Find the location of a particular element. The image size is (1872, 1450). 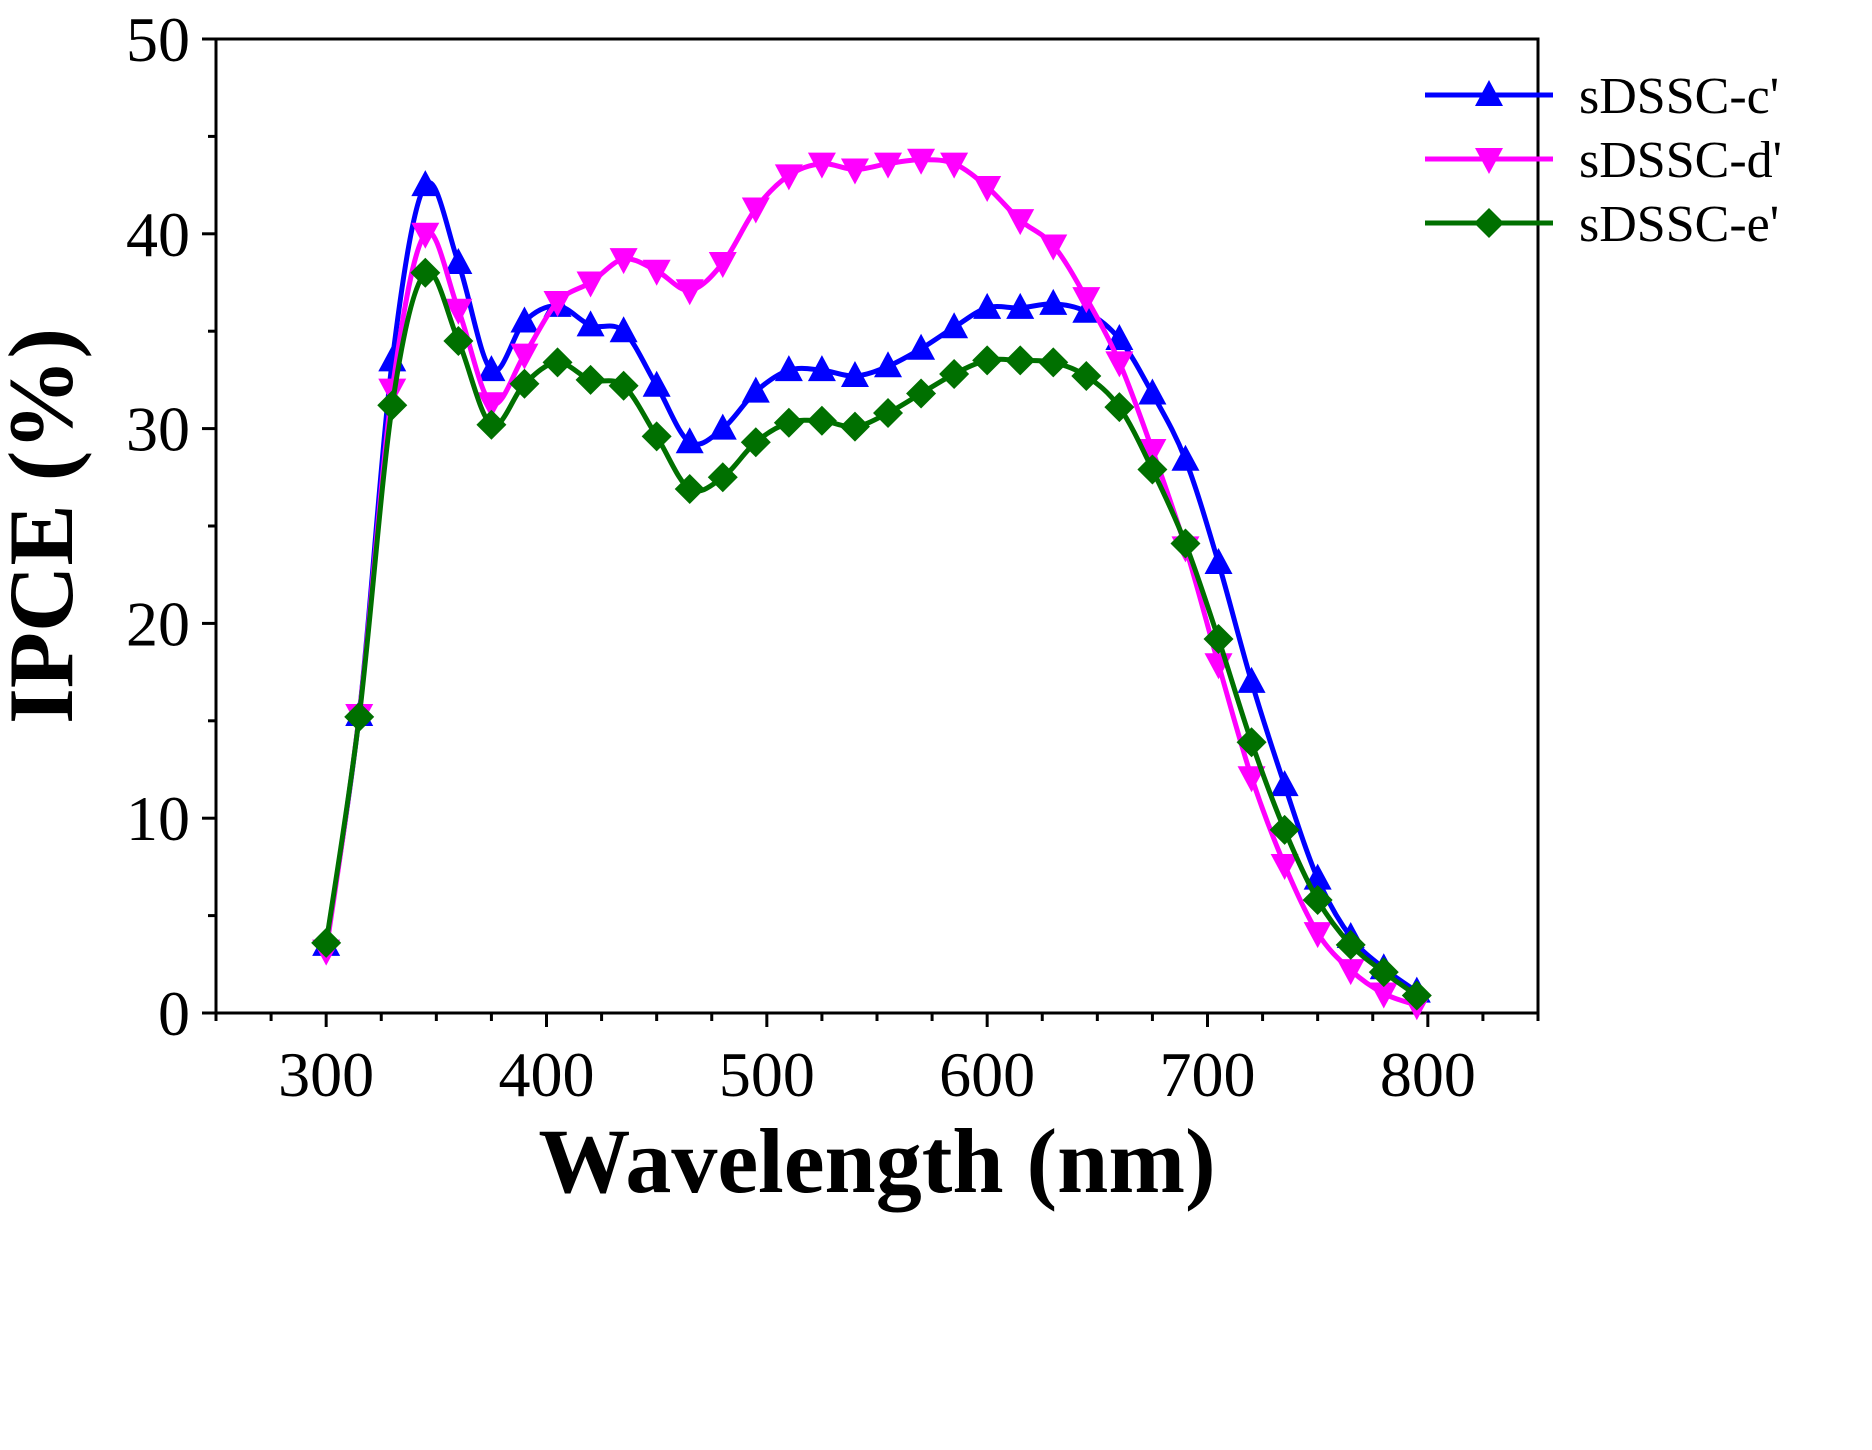

x-tick-label: 700 is located at coordinates (1208, 1074).